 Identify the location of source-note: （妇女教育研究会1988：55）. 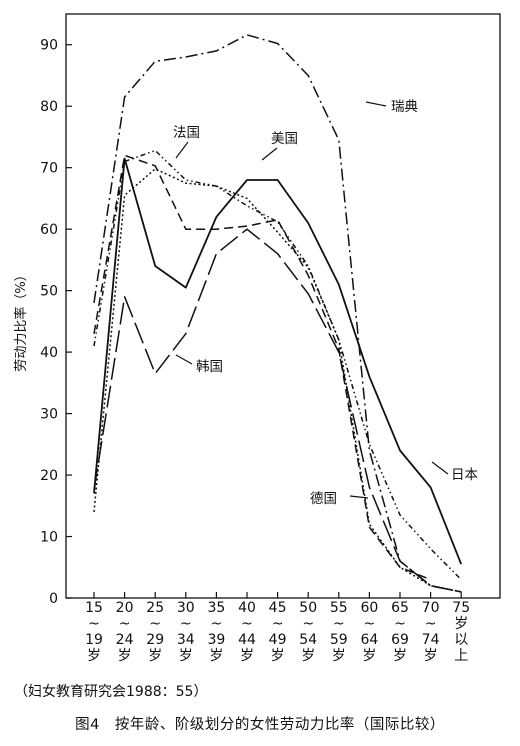
(111, 692).